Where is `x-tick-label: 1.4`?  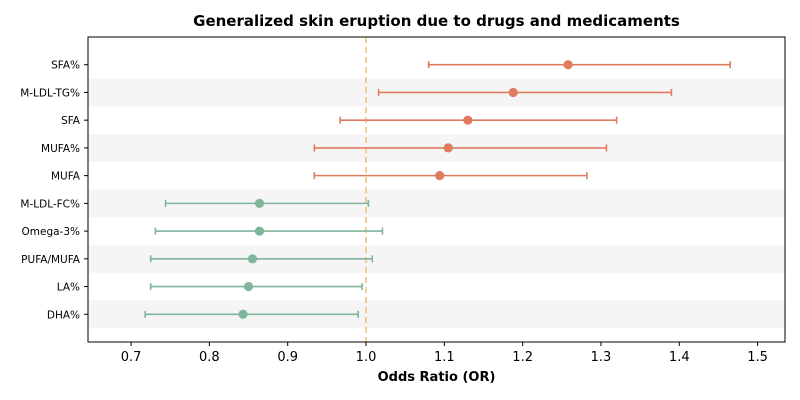
x-tick-label: 1.4 is located at coordinates (679, 357).